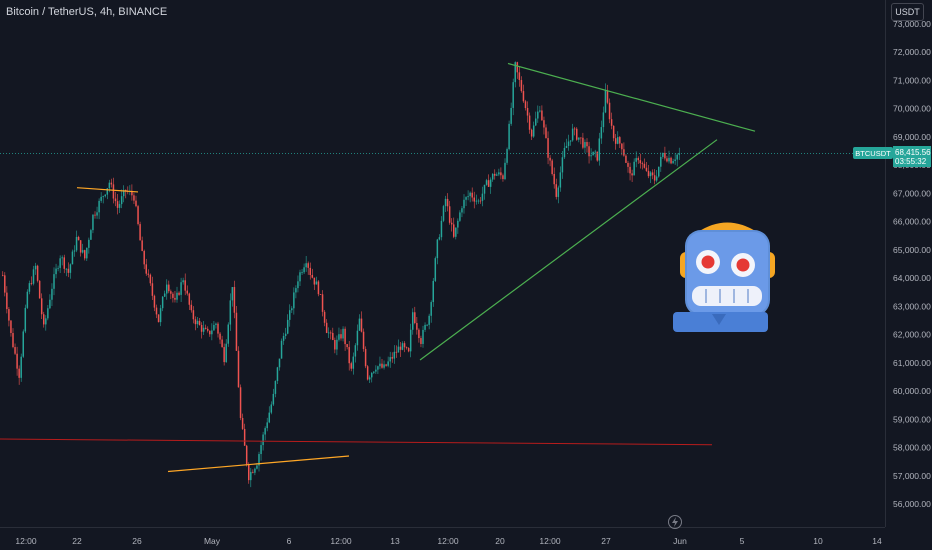 This screenshot has height=550, width=932. I want to click on last-price-tag: BTCUSDT 68,415.56 03:55:32, so click(892, 156).